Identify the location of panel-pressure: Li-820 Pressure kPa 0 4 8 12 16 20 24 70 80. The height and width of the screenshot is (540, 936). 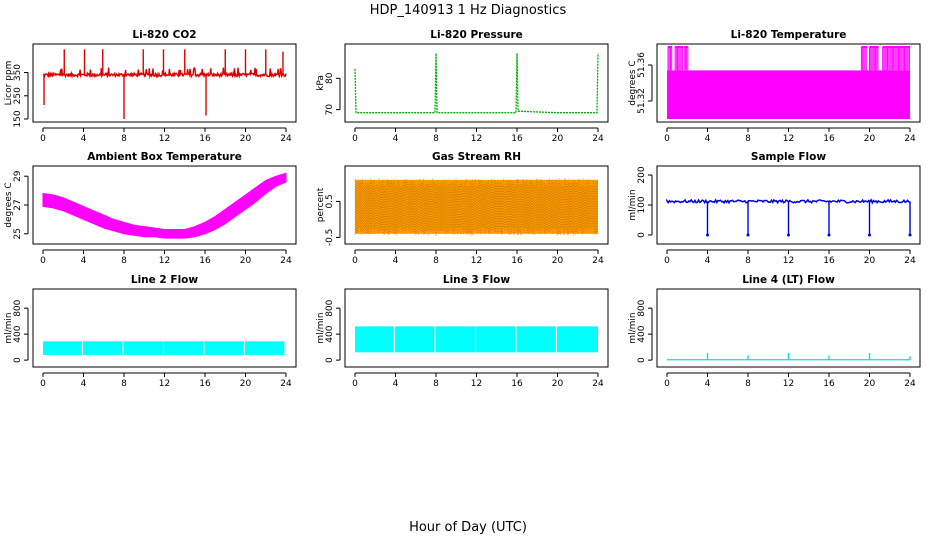
(462, 86).